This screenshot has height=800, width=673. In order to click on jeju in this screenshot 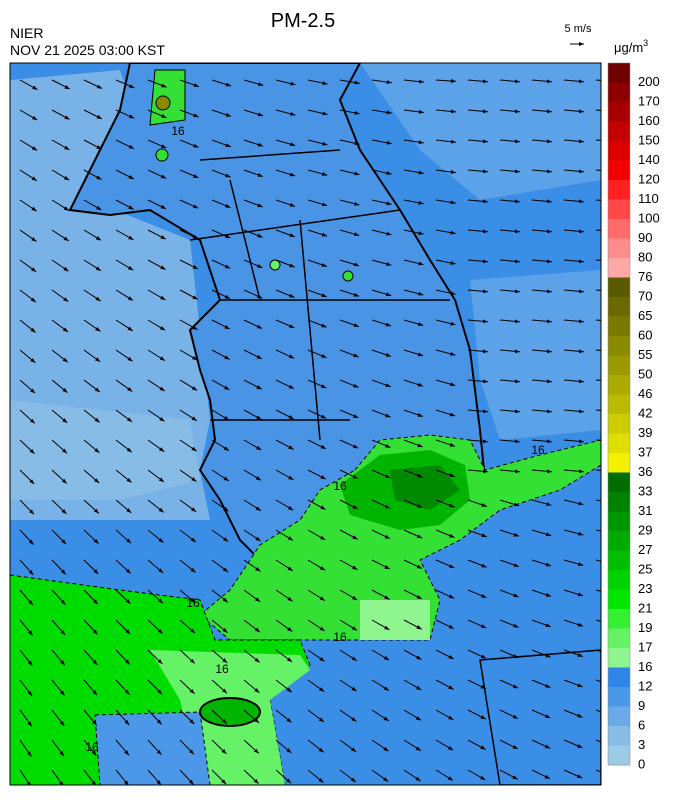, I will do `click(230, 712)`.